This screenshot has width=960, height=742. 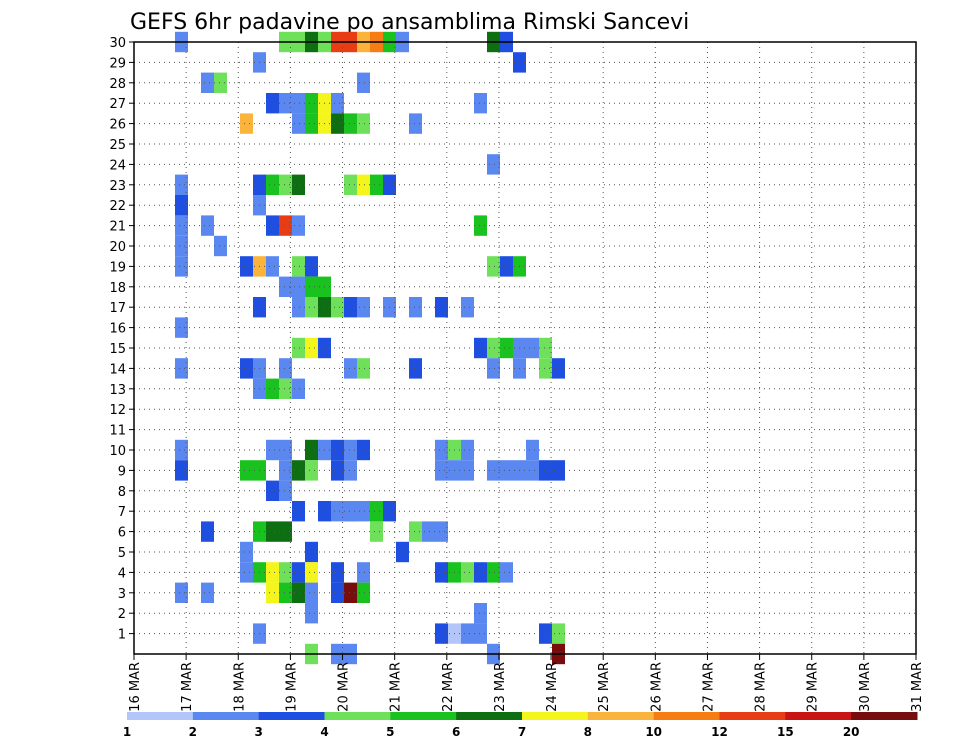 What do you see at coordinates (122, 594) in the screenshot?
I see `y-tick-label: 3` at bounding box center [122, 594].